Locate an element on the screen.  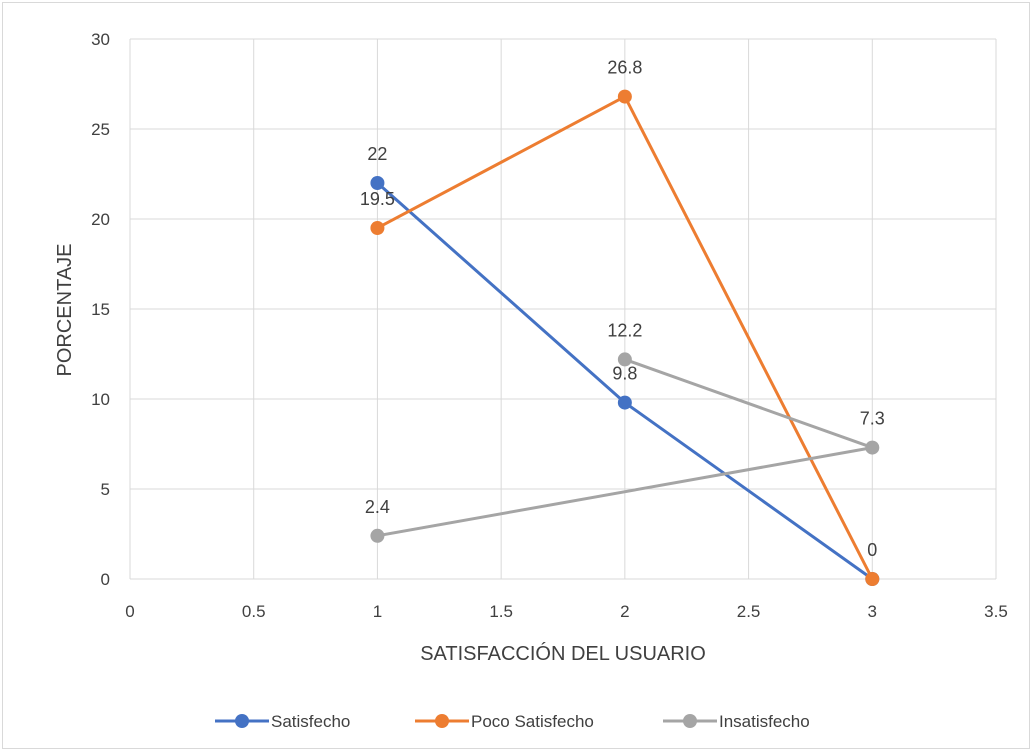
x-tick-label: 1.5 is located at coordinates (501, 611).